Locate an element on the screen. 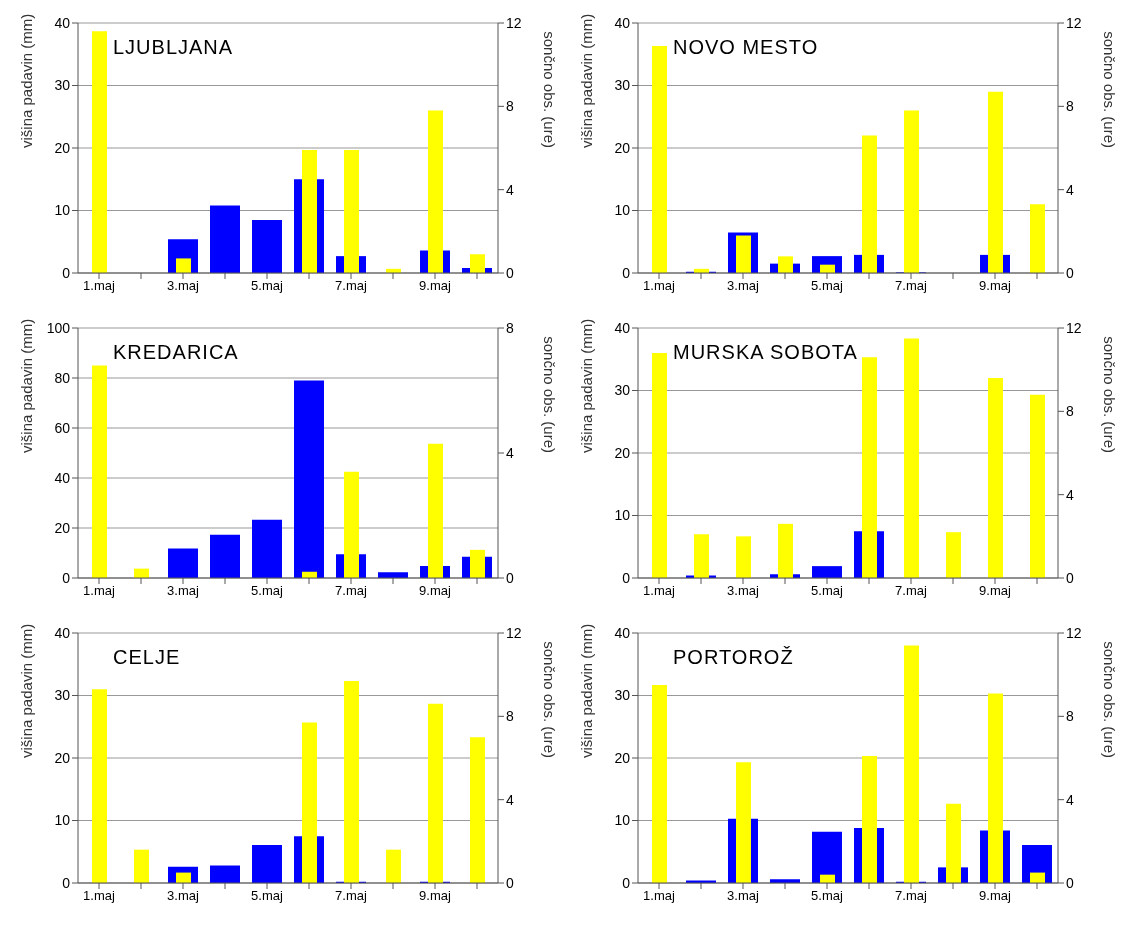  text: NOVO MESTO is located at coordinates (746, 47).